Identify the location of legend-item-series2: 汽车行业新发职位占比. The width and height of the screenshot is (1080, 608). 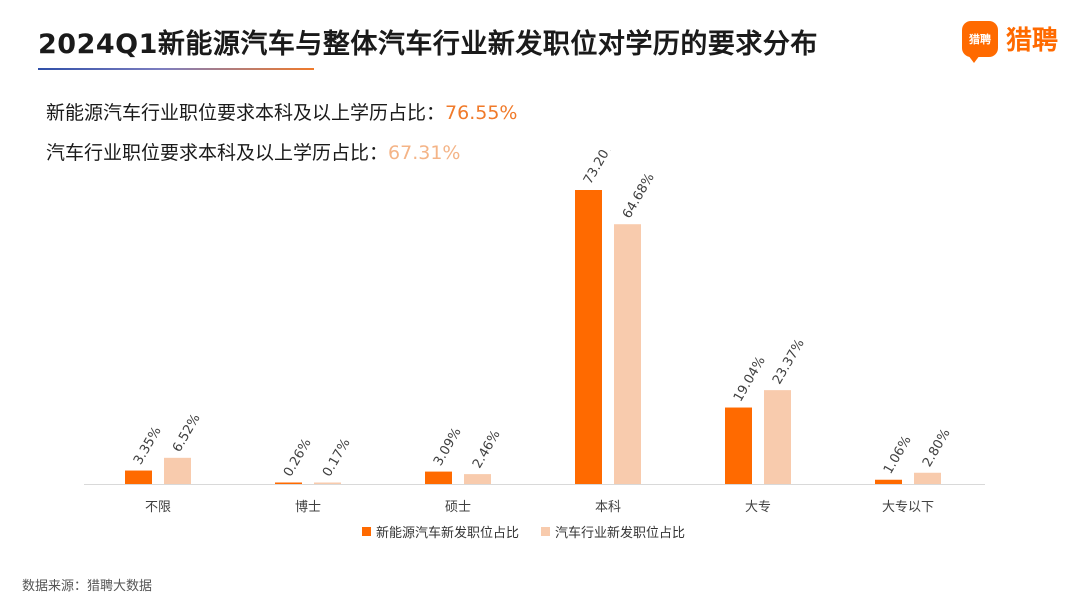
(613, 531).